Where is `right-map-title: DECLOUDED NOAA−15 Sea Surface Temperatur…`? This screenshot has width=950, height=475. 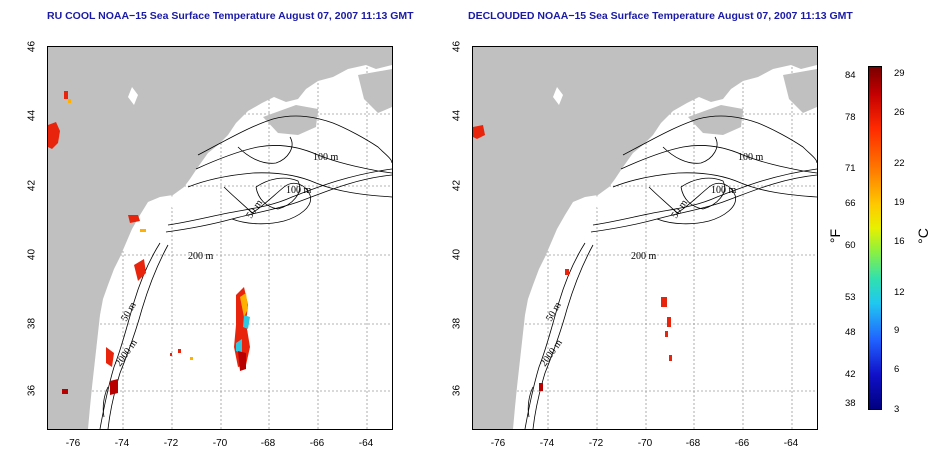 right-map-title: DECLOUDED NOAA−15 Sea Surface Temperatur… is located at coordinates (660, 16).